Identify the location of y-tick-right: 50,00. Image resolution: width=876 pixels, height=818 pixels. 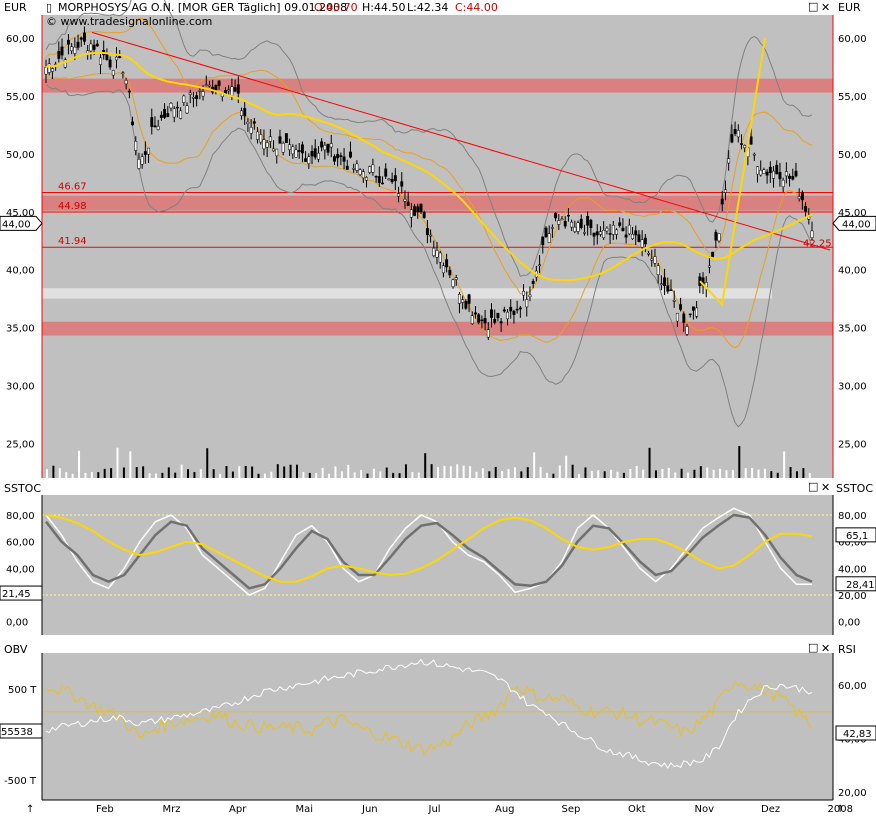
(852, 155).